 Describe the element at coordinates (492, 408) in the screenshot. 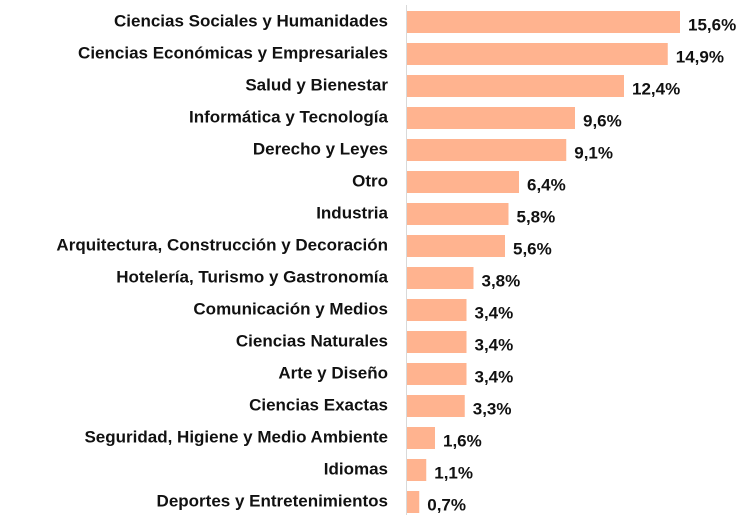

I see `value-label: 3,3%` at that location.